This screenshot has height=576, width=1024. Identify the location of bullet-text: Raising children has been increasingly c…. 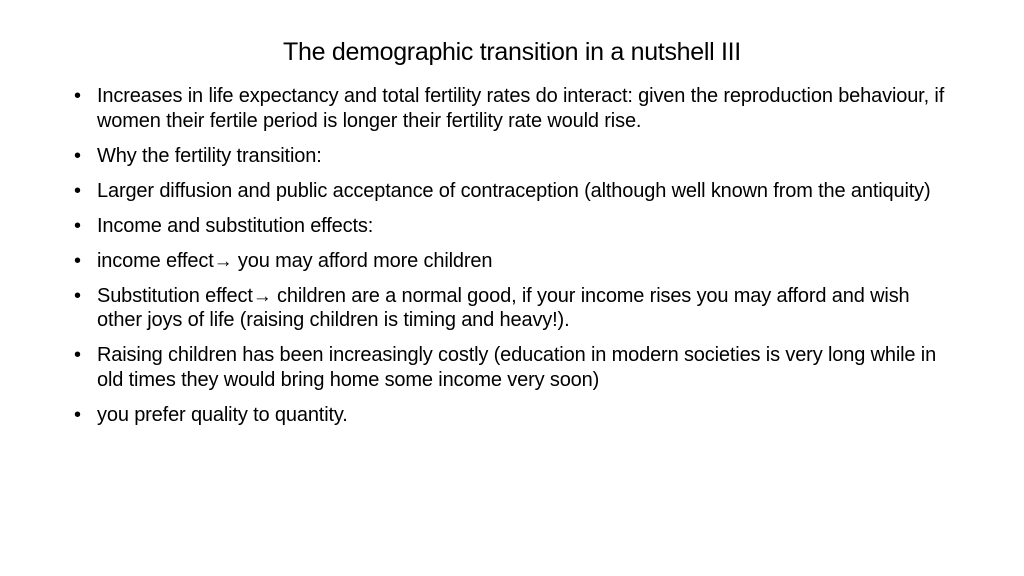
(517, 367).